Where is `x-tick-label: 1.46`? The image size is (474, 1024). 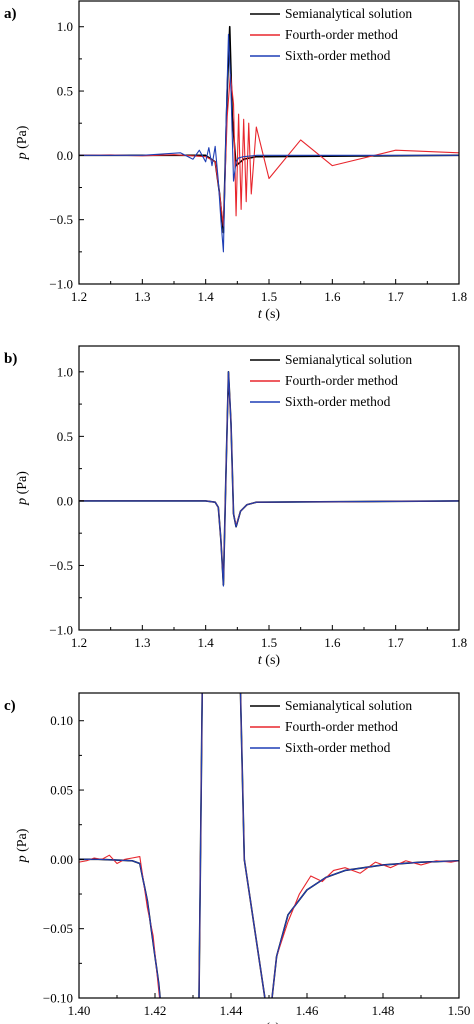
x-tick-label: 1.46 is located at coordinates (307, 1010).